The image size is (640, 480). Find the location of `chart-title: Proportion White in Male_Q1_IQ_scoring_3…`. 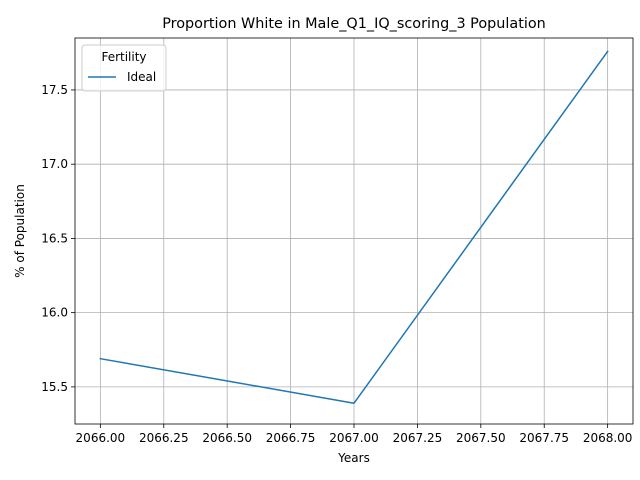

chart-title: Proportion White in Male_Q1_IQ_scoring_3… is located at coordinates (354, 24).